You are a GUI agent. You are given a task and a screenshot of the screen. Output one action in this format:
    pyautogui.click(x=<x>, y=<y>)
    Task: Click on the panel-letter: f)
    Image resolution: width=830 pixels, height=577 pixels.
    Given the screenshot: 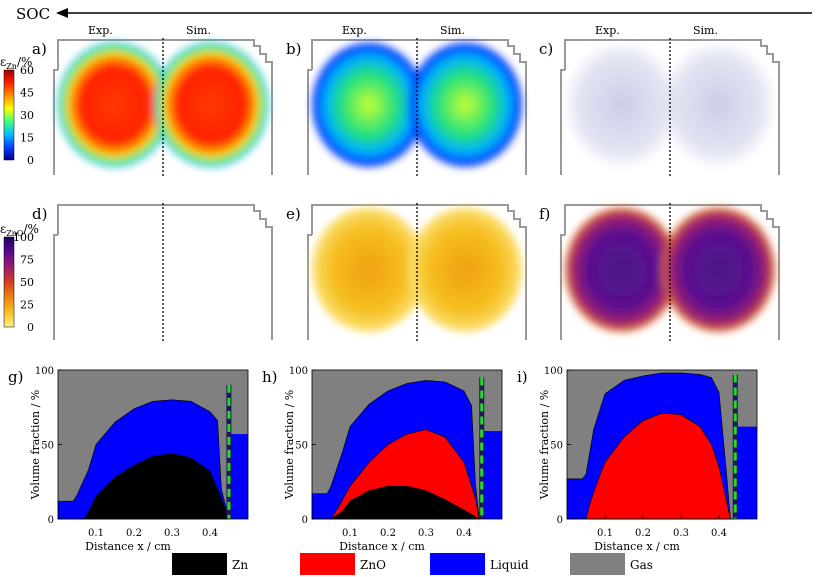 What is the action you would take?
    pyautogui.click(x=544, y=214)
    